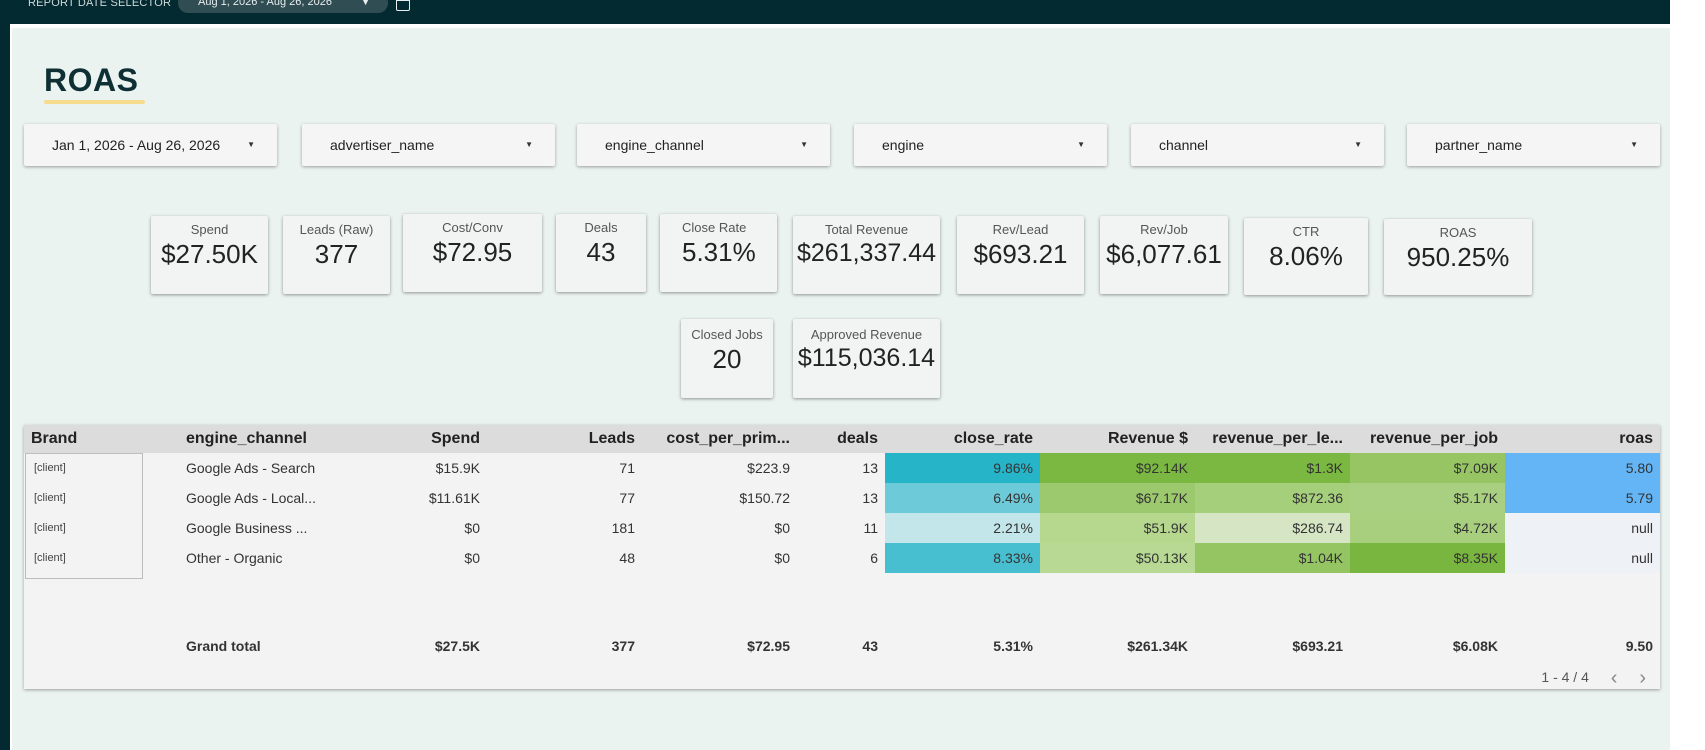 This screenshot has height=750, width=1705. Describe the element at coordinates (714, 227) in the screenshot. I see `scorecard-label: Close Rate` at that location.